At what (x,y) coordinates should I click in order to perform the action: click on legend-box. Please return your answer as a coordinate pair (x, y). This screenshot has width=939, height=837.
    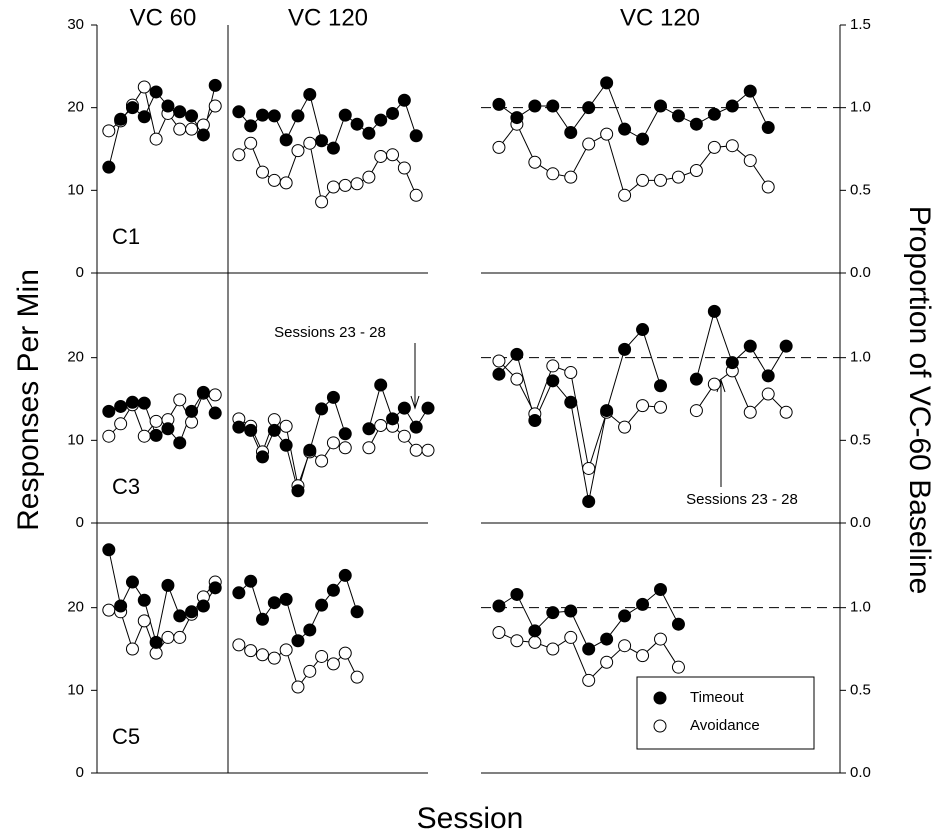
    Looking at the image, I should click on (725, 713).